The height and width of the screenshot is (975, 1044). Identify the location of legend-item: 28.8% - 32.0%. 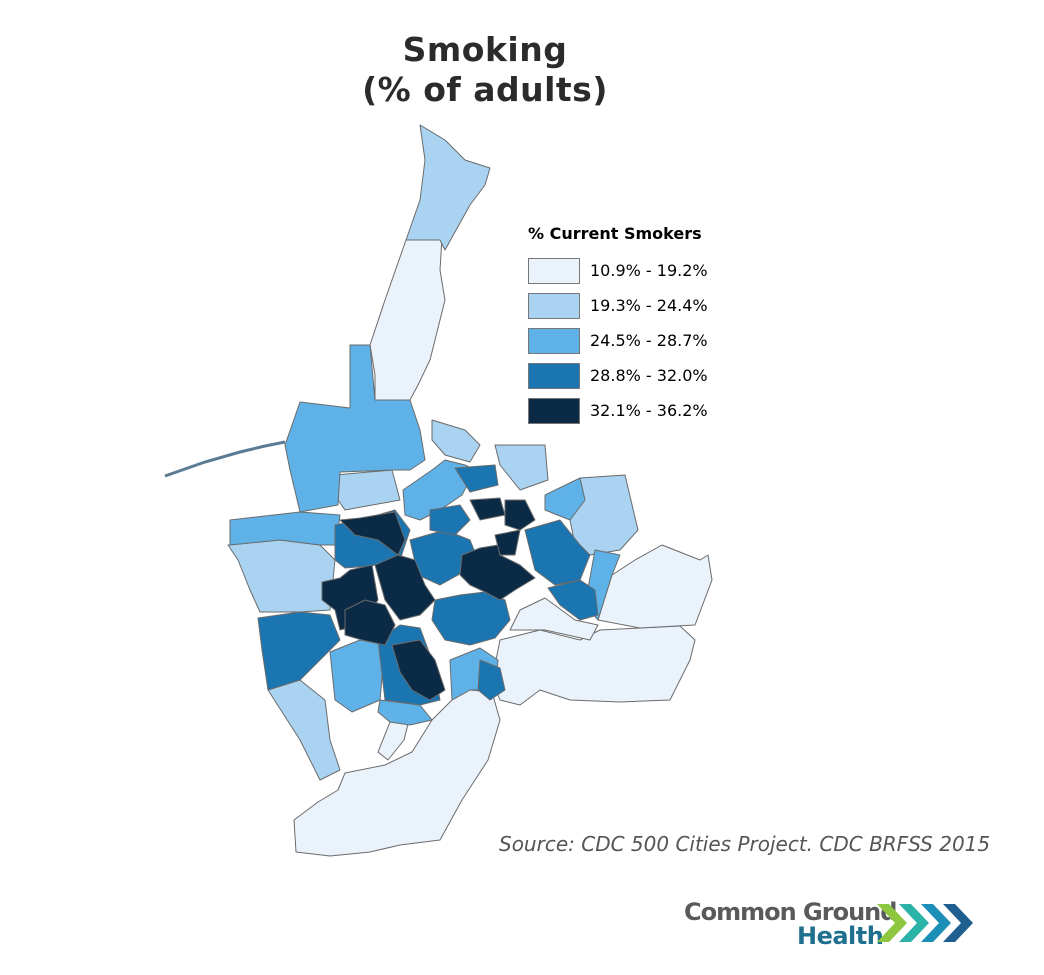
(618, 375).